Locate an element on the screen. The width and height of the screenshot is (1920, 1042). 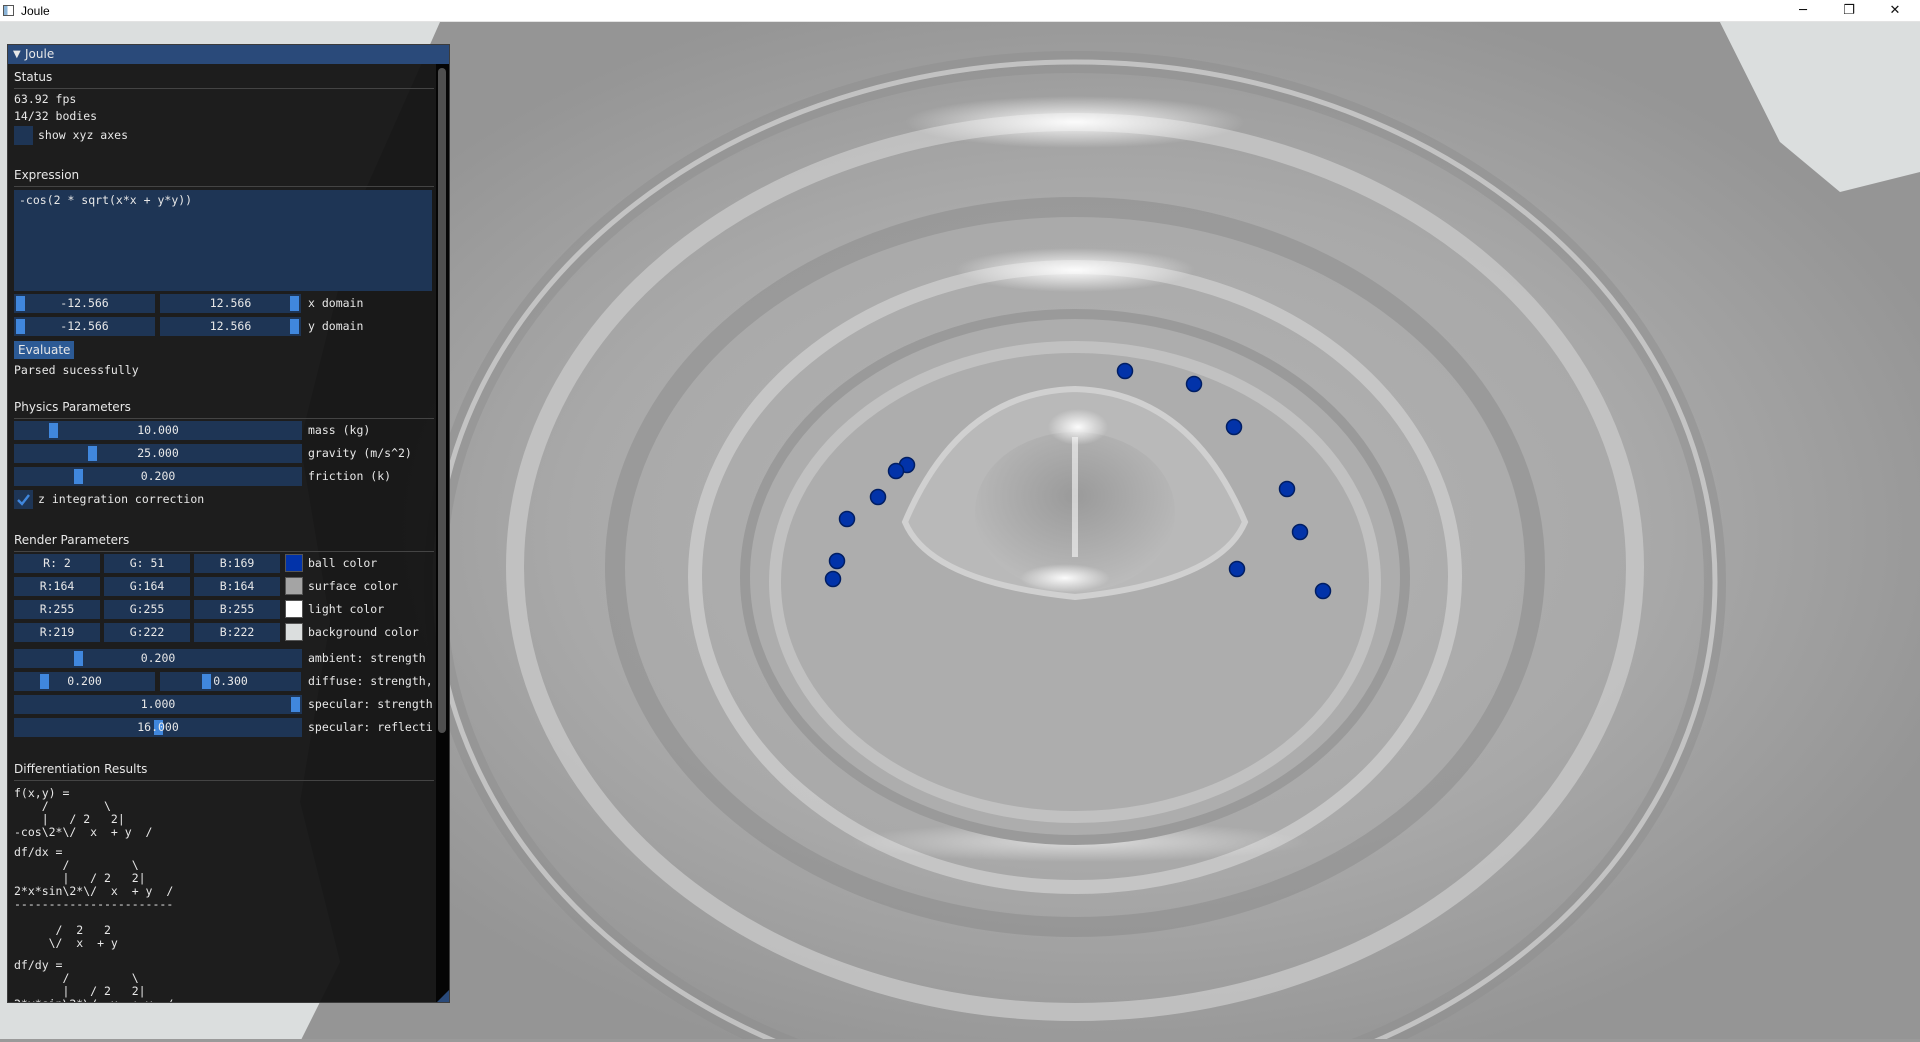
mass-label: mass (kg) is located at coordinates (339, 430).